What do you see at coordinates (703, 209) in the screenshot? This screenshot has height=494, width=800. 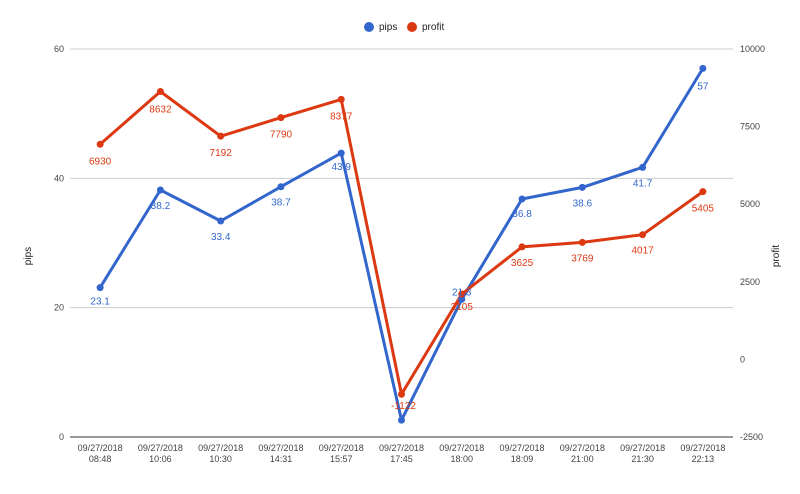 I see `data-label-profit: 5405` at bounding box center [703, 209].